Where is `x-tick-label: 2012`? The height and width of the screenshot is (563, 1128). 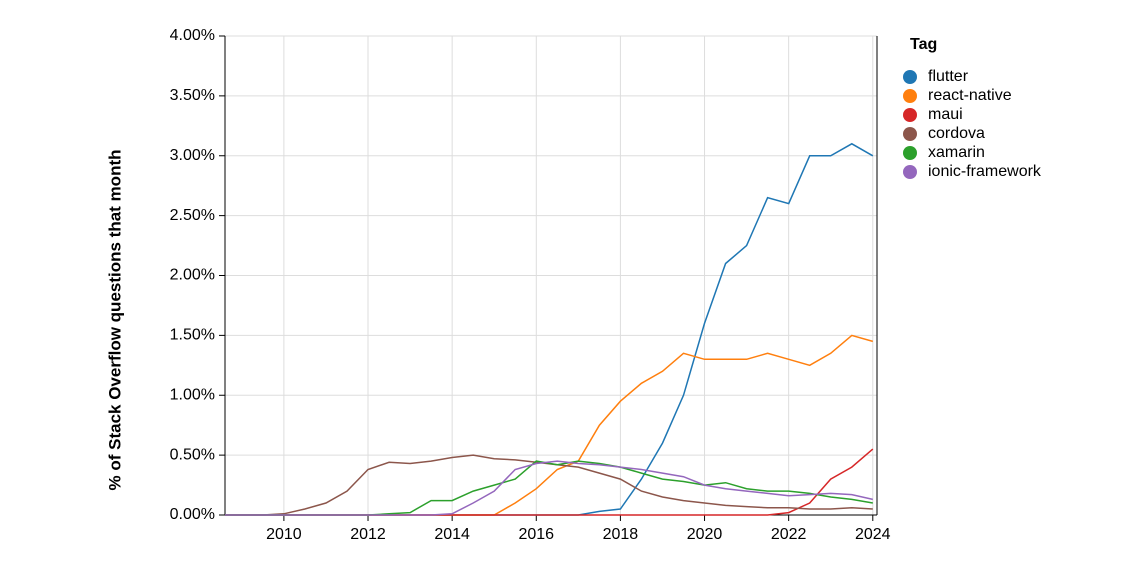
x-tick-label: 2012 is located at coordinates (368, 534).